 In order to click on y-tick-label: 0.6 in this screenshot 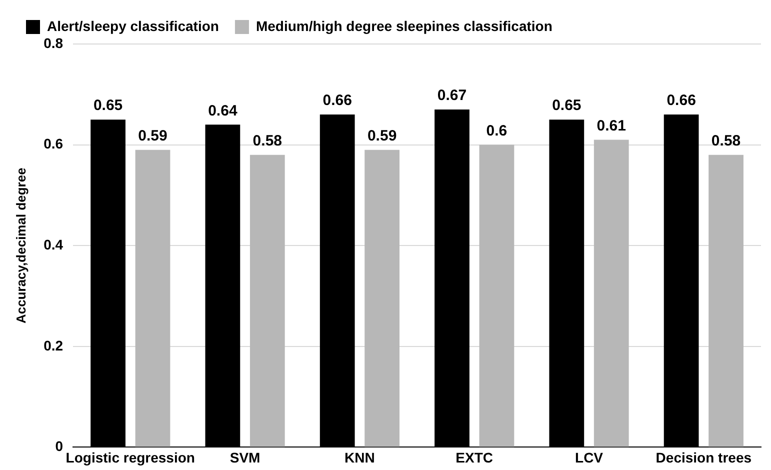, I will do `click(54, 144)`.